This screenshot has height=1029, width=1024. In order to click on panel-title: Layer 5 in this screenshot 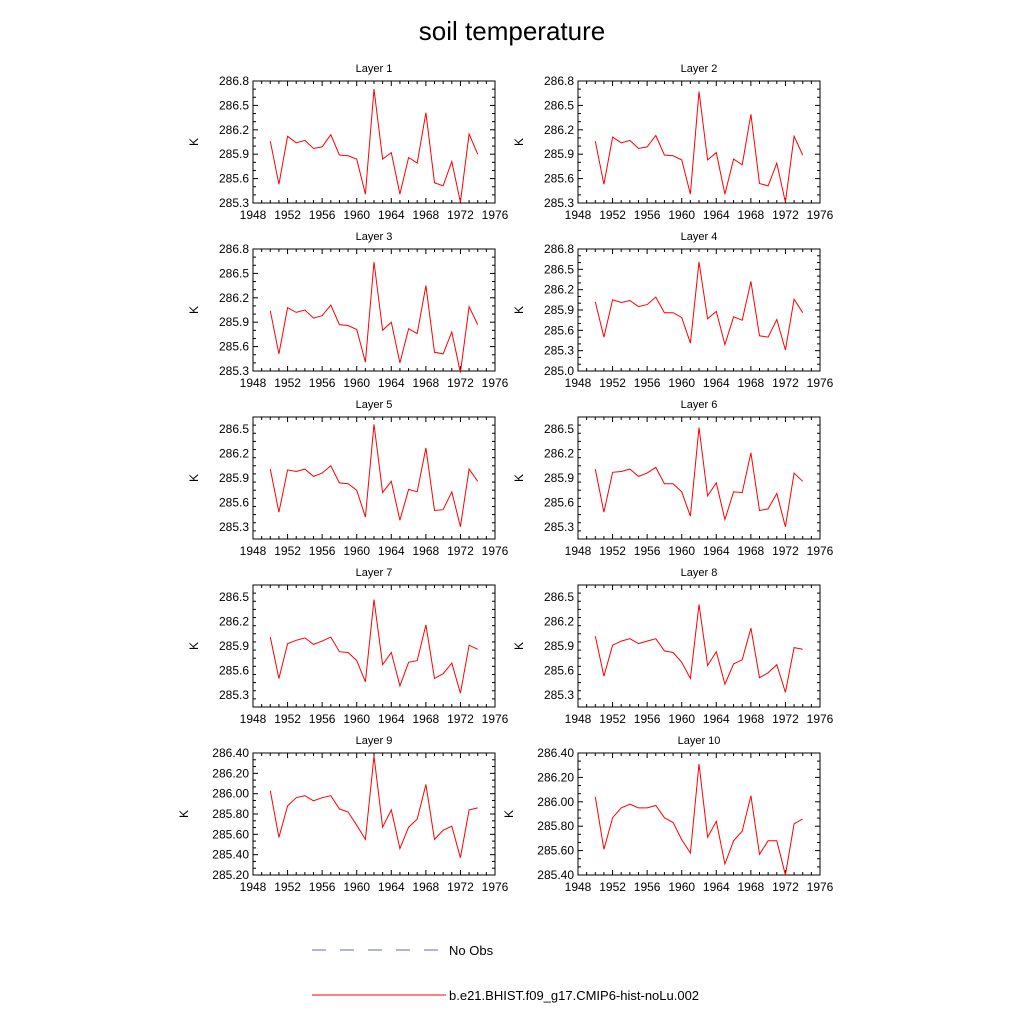, I will do `click(374, 405)`.